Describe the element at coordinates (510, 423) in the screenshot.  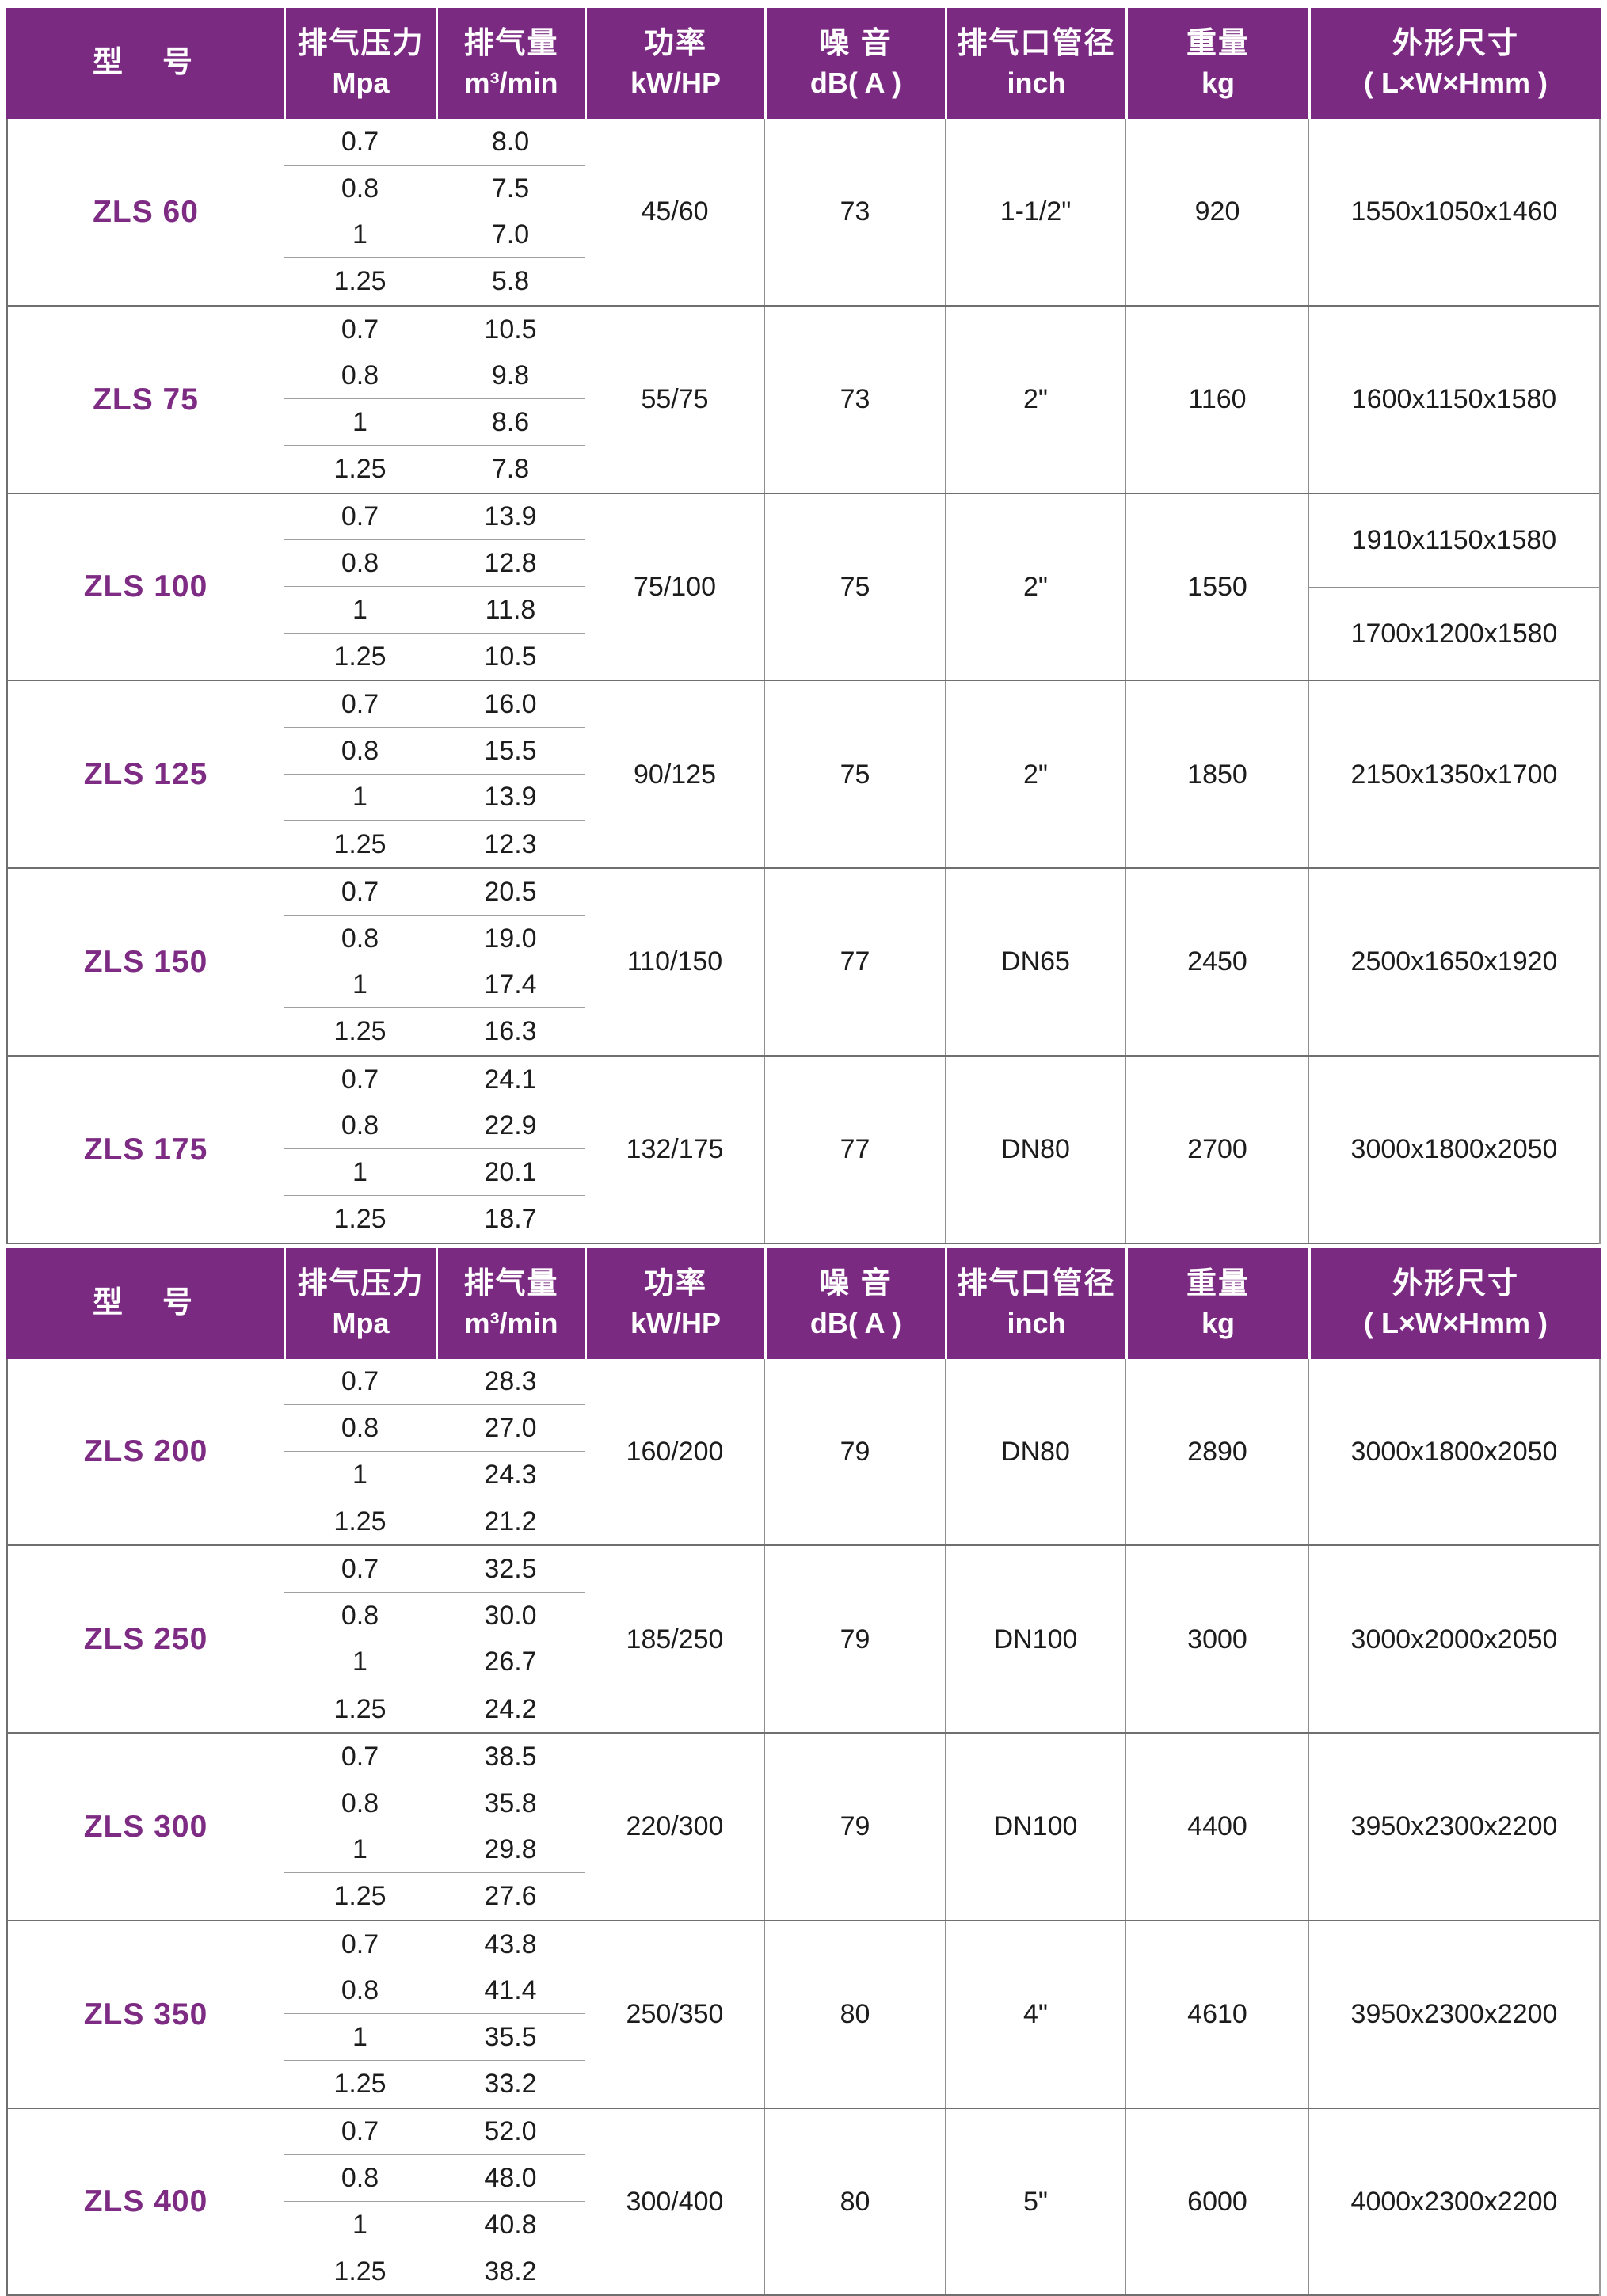
I see `flow-value: 8.6` at that location.